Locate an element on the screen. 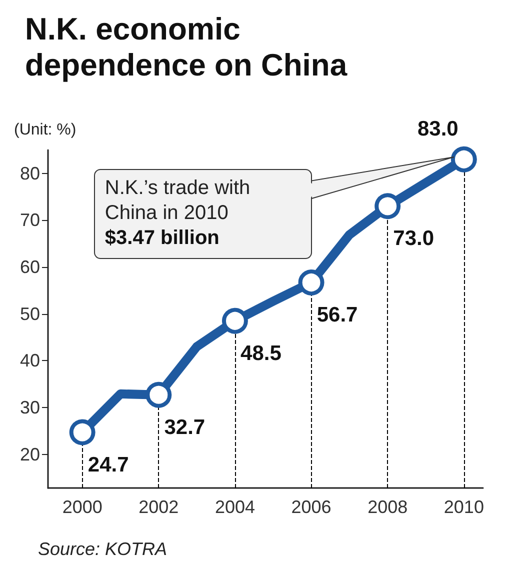  chart-title: N.K. economic dependence on China is located at coordinates (186, 47).